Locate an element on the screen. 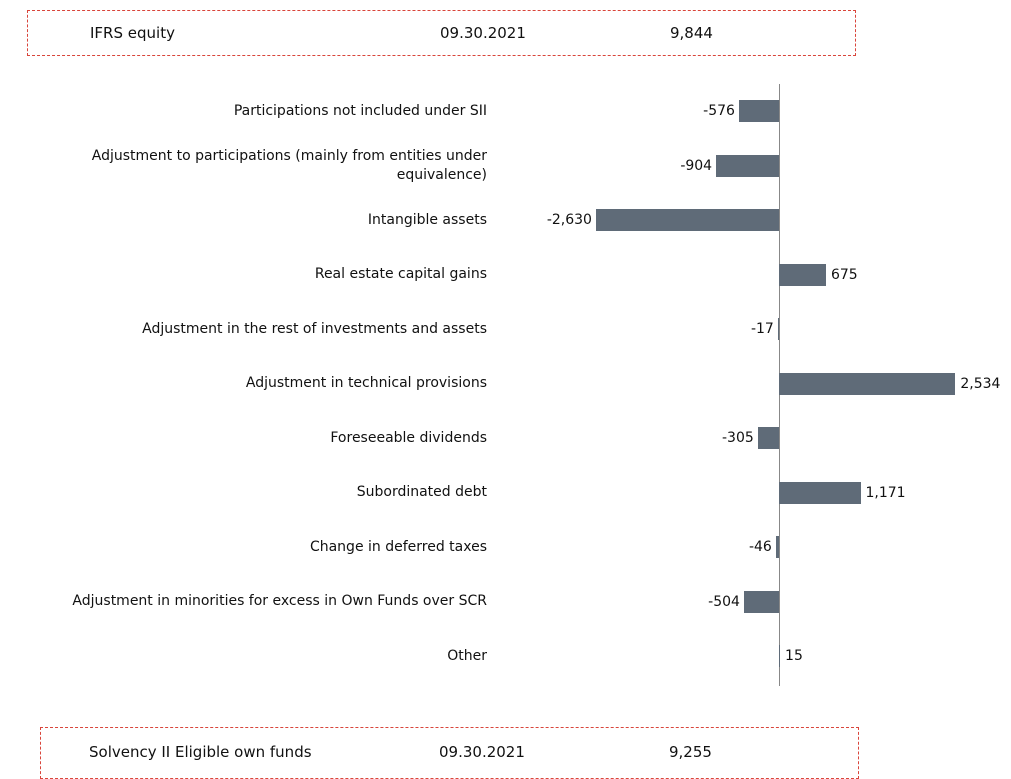 This screenshot has width=1011, height=779. value-label: 2,534 is located at coordinates (980, 383).